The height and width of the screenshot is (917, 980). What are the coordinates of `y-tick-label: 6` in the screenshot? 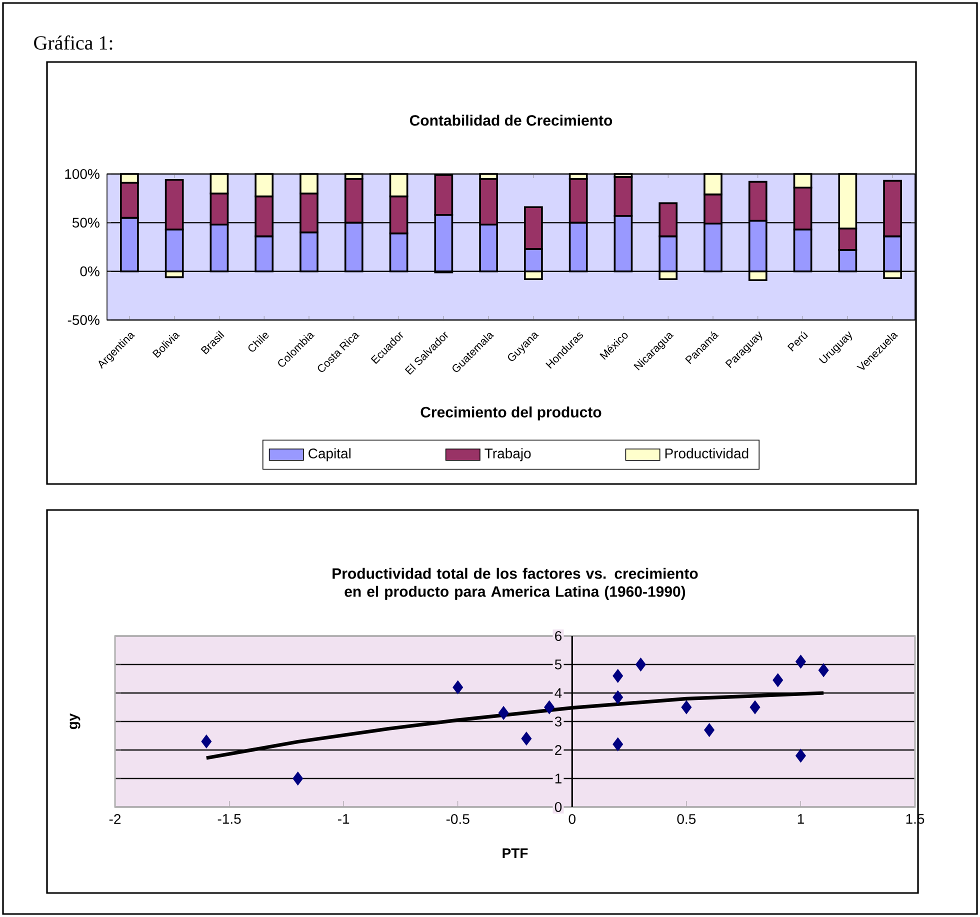 It's located at (558, 636).